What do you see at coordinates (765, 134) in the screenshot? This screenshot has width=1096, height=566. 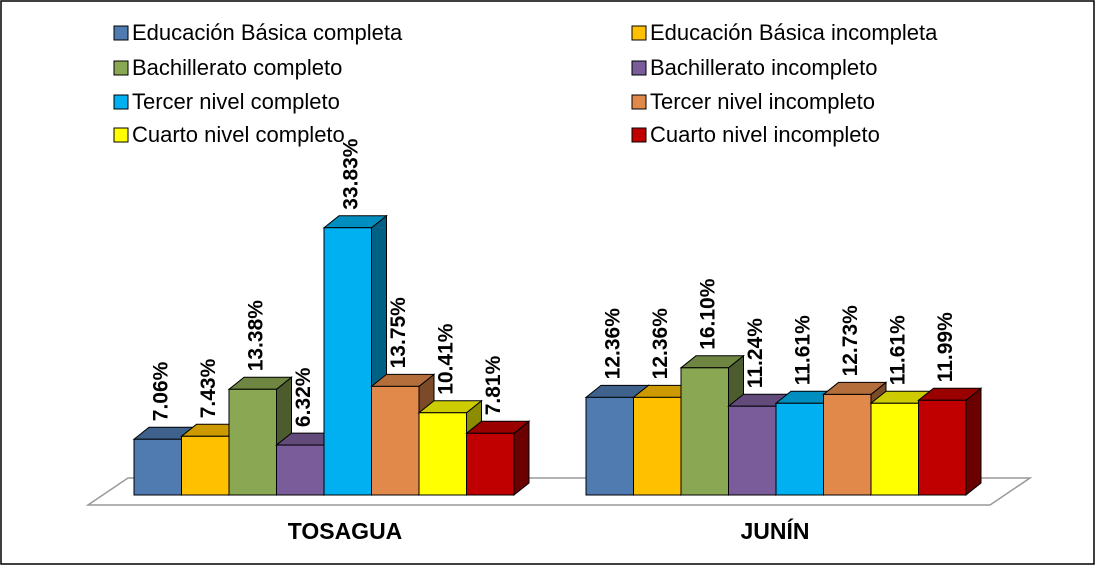 I see `legend-label: Cuarto nivel incompleto` at bounding box center [765, 134].